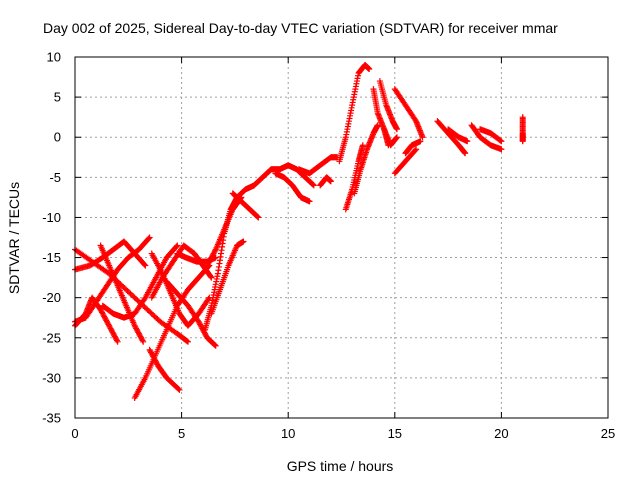  I want to click on x-tick-label: 15, so click(395, 433).